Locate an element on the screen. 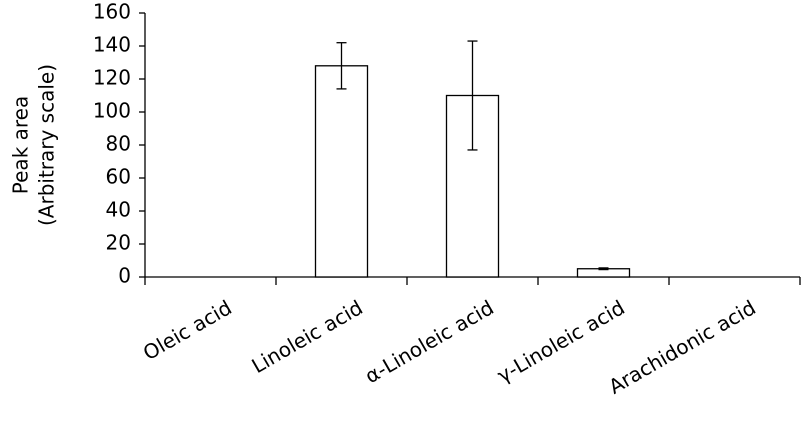 This screenshot has height=429, width=802. x-tick-label: γ-Linoleic acid is located at coordinates (561, 341).